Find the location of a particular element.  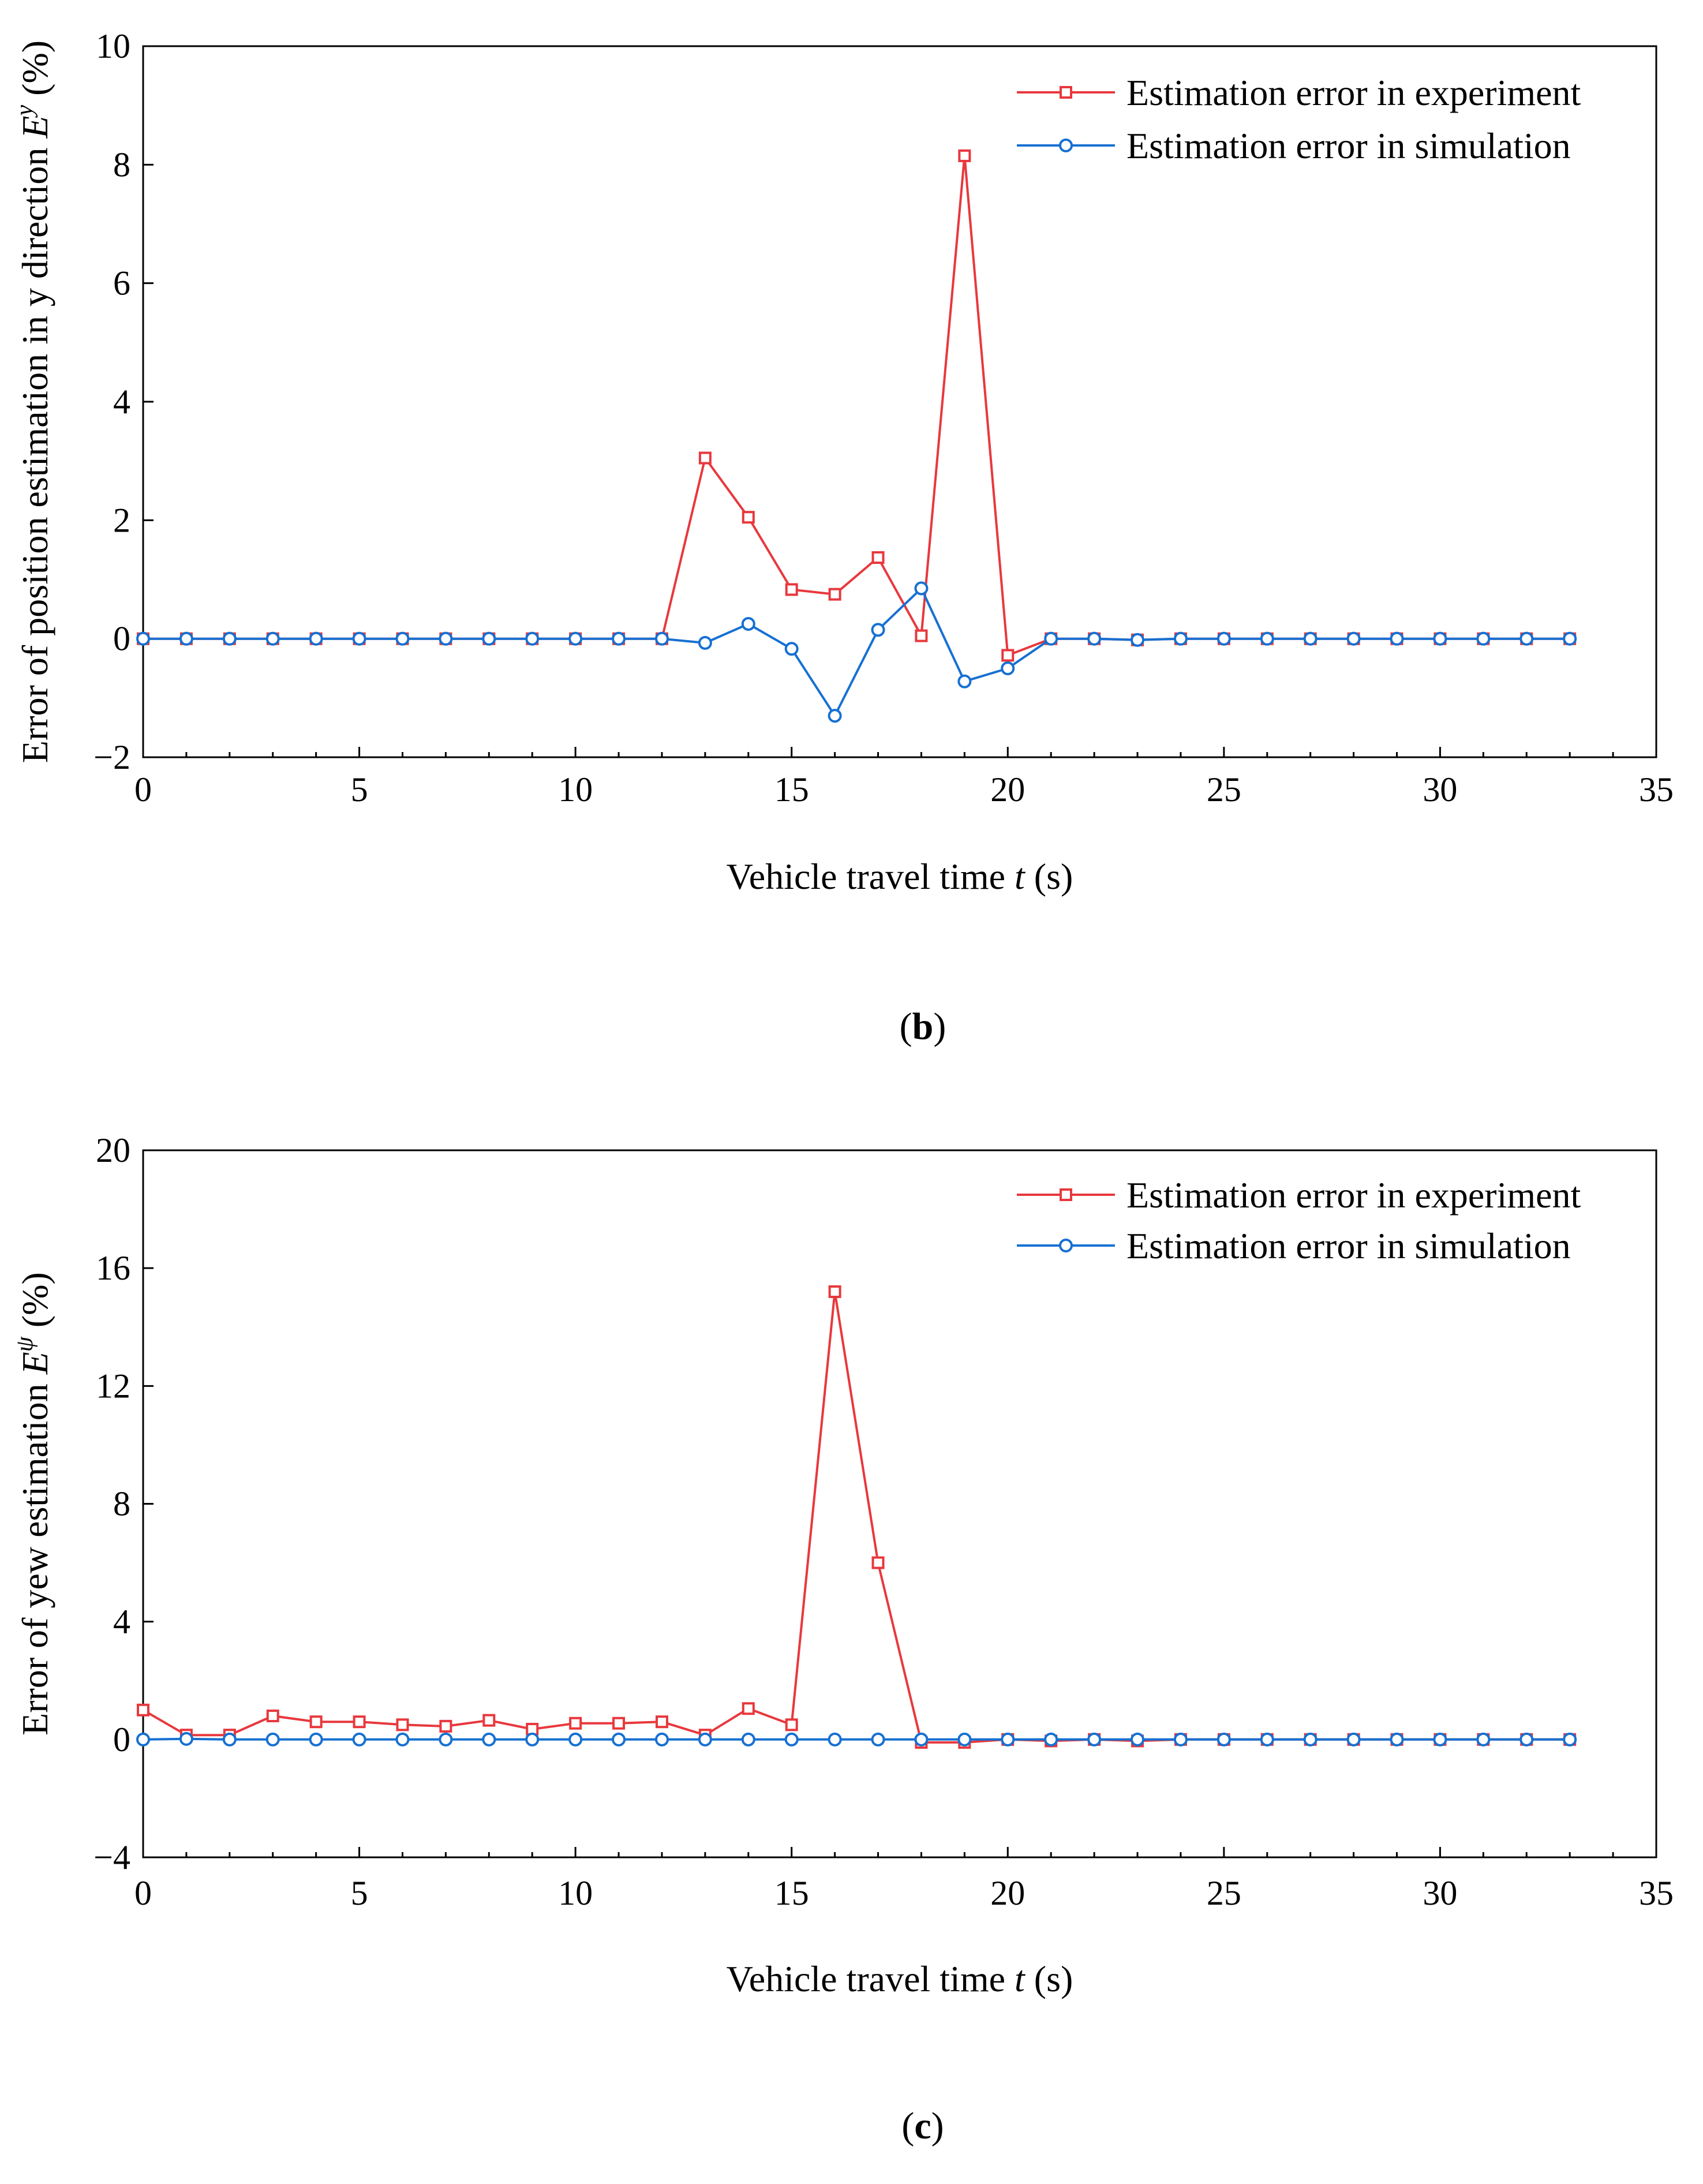

y-tick-label: 0 is located at coordinates (122, 1740).